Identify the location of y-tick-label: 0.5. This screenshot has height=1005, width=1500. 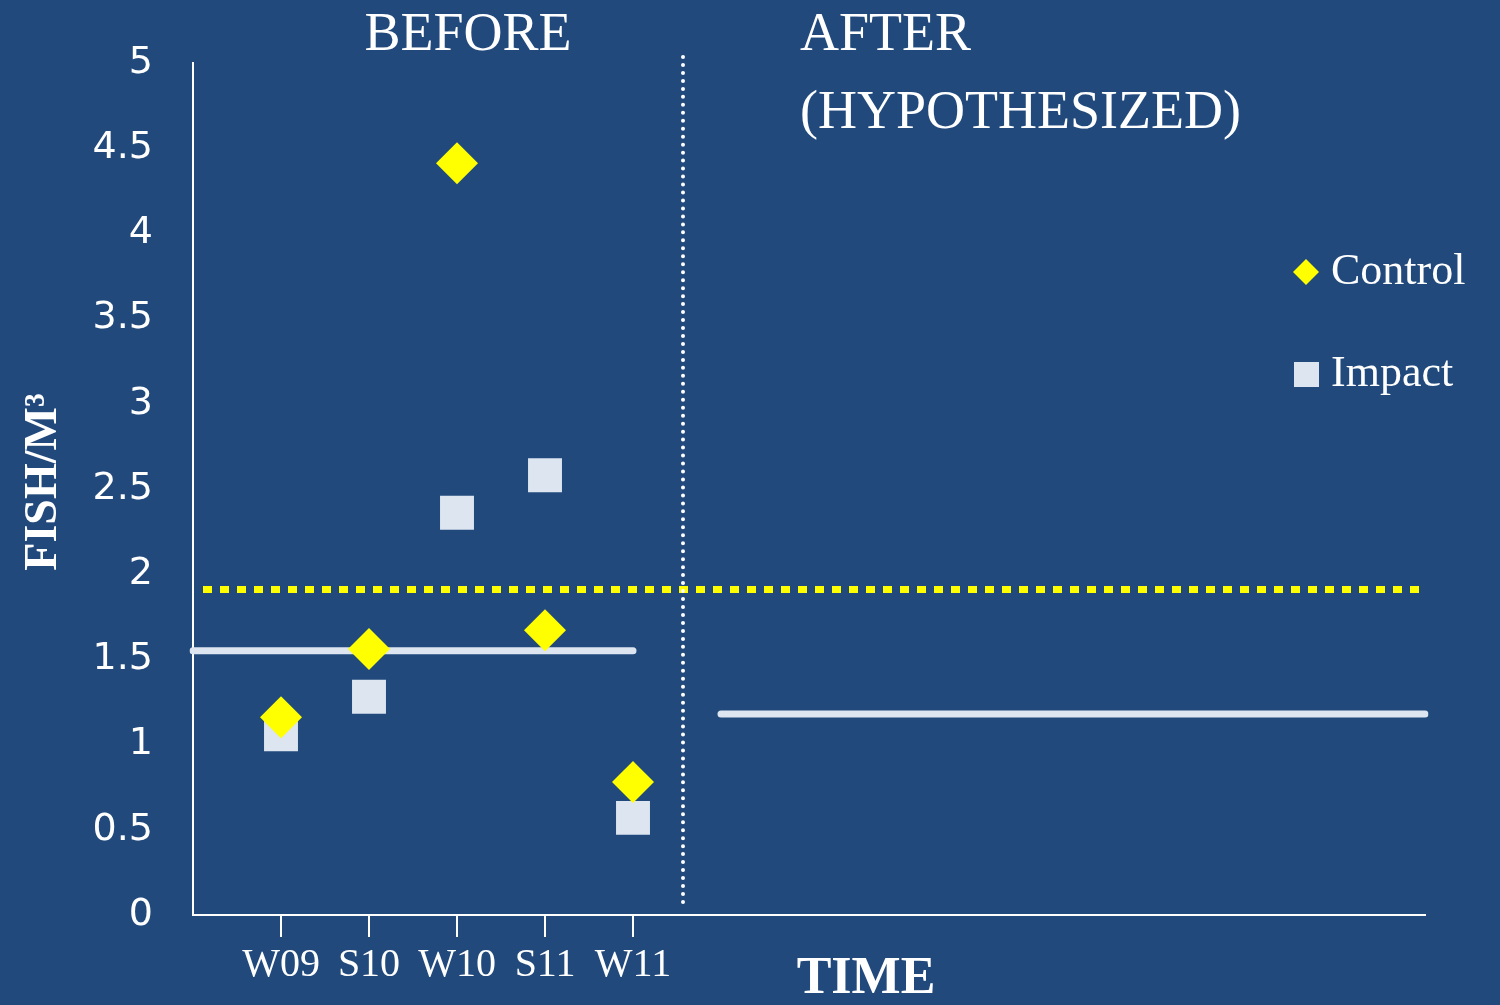
(122, 826).